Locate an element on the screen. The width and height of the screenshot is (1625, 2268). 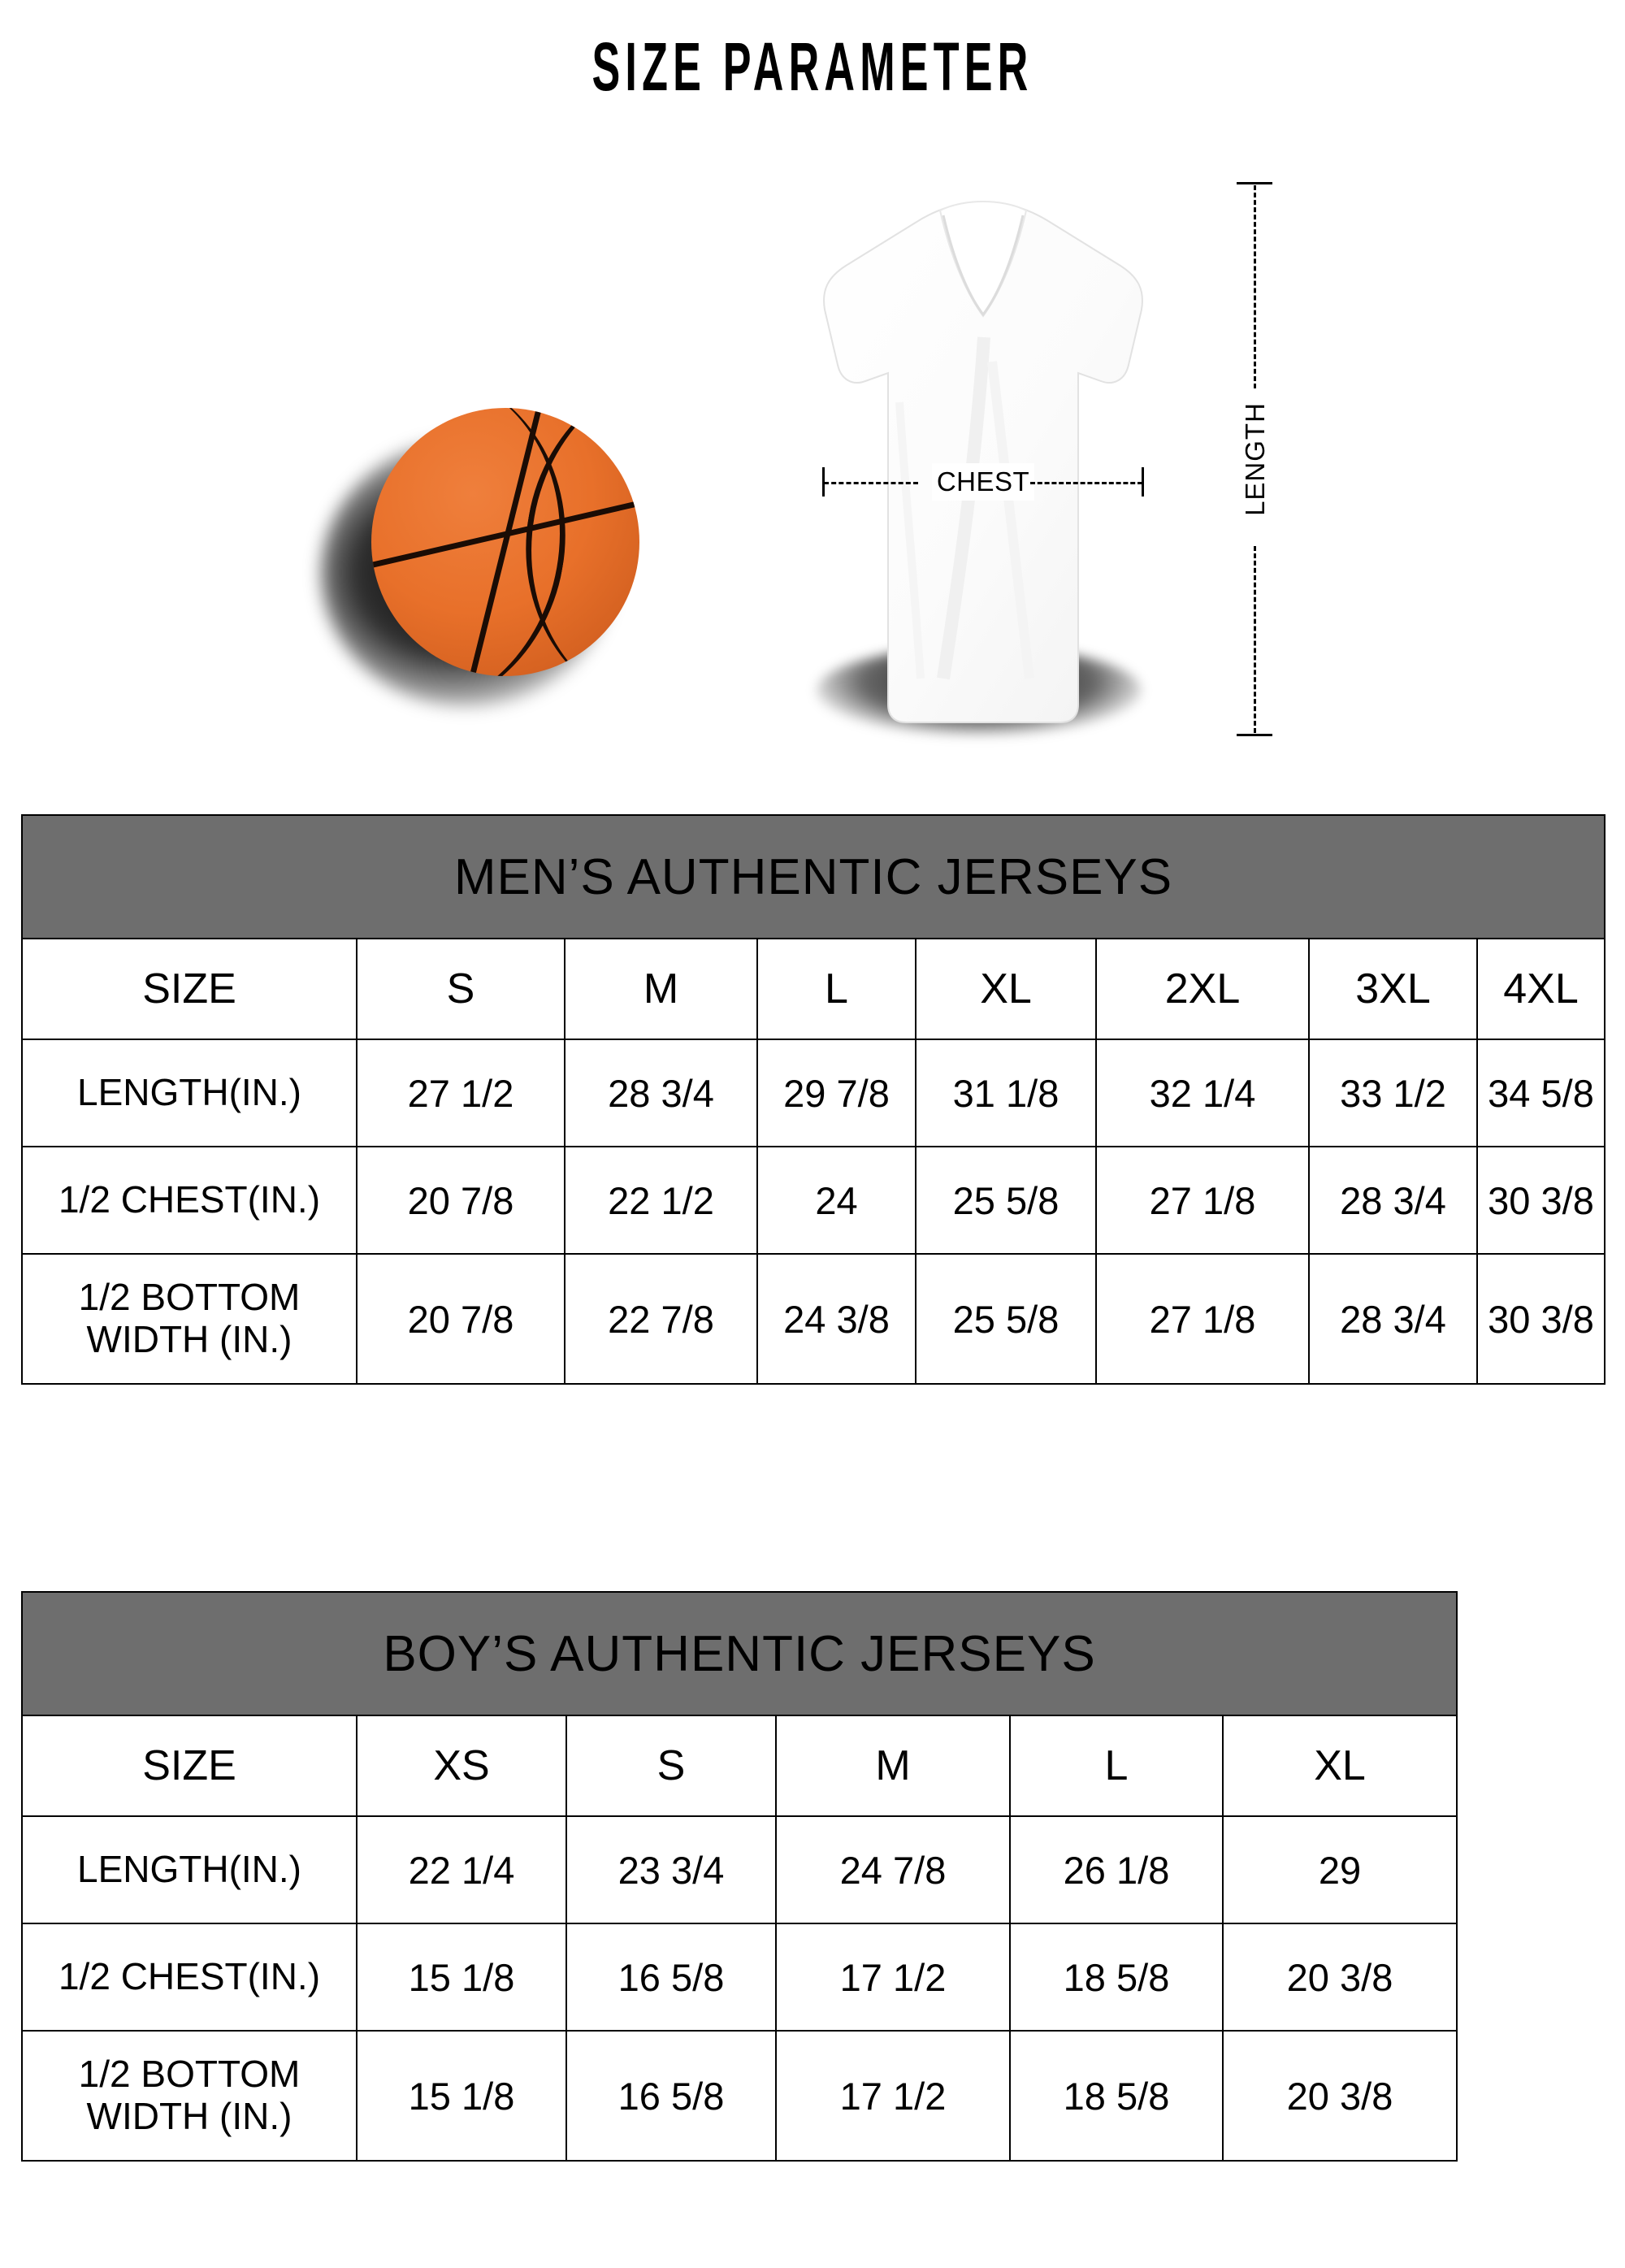
boys-header-row: SIZE XS S M L XL is located at coordinates (739, 1766).